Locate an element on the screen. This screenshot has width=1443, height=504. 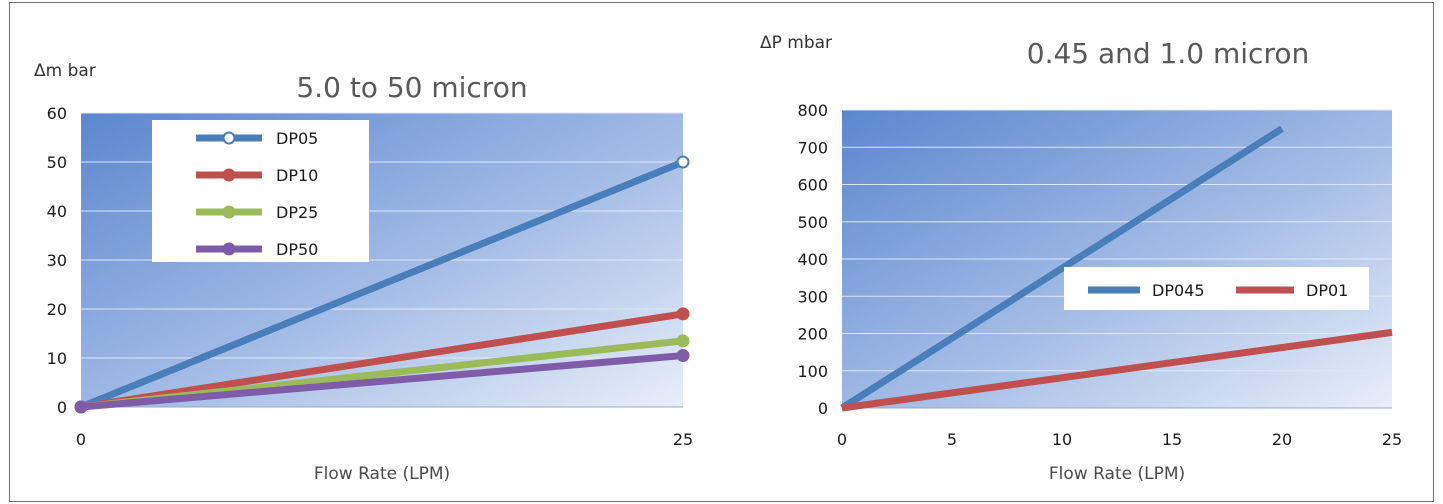
left-legend-marker-DP50 is located at coordinates (229, 249).